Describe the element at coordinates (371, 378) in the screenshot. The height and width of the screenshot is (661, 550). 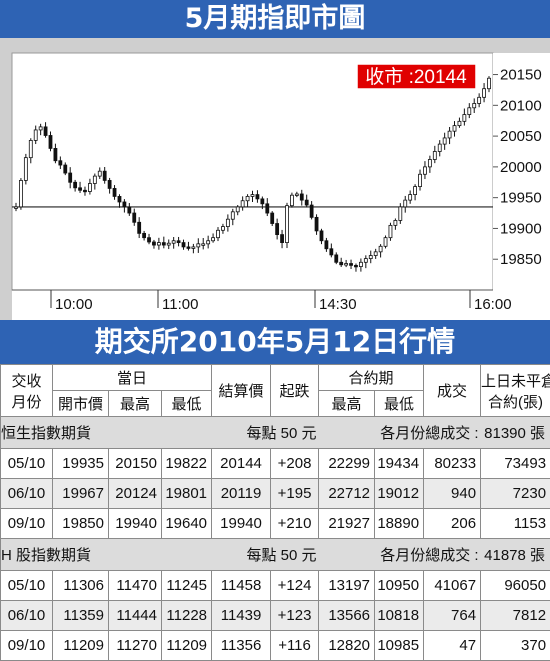
I see `contract-period-header: 合約期` at that location.